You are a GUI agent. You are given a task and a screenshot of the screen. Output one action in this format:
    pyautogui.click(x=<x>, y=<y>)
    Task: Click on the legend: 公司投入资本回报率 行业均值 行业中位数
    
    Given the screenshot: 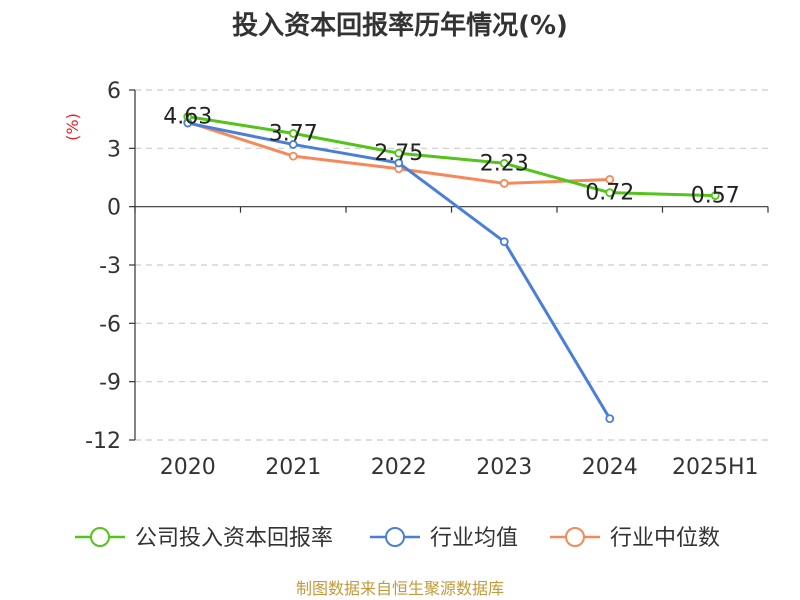 What is the action you would take?
    pyautogui.click(x=397, y=538)
    